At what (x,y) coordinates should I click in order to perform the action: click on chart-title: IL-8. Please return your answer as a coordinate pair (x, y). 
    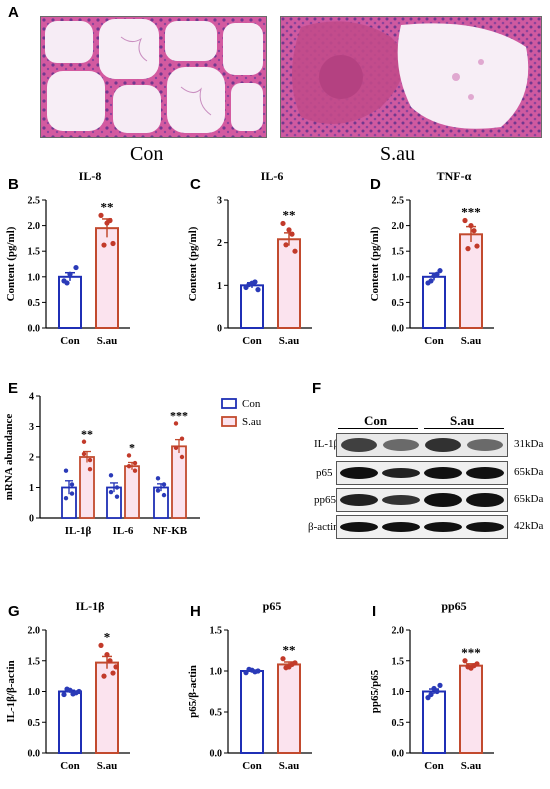
    Looking at the image, I should click on (90, 176).